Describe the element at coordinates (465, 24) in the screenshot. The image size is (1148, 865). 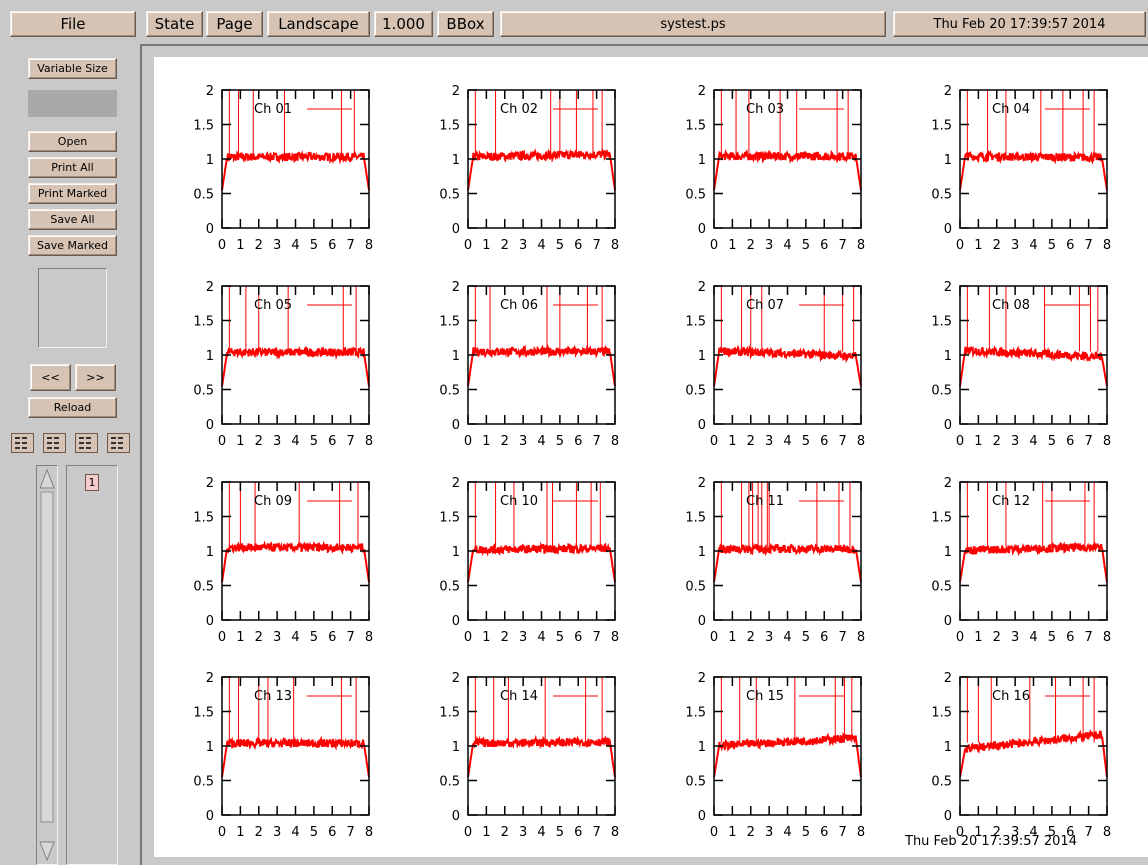
I see `bbox-button: BBox` at that location.